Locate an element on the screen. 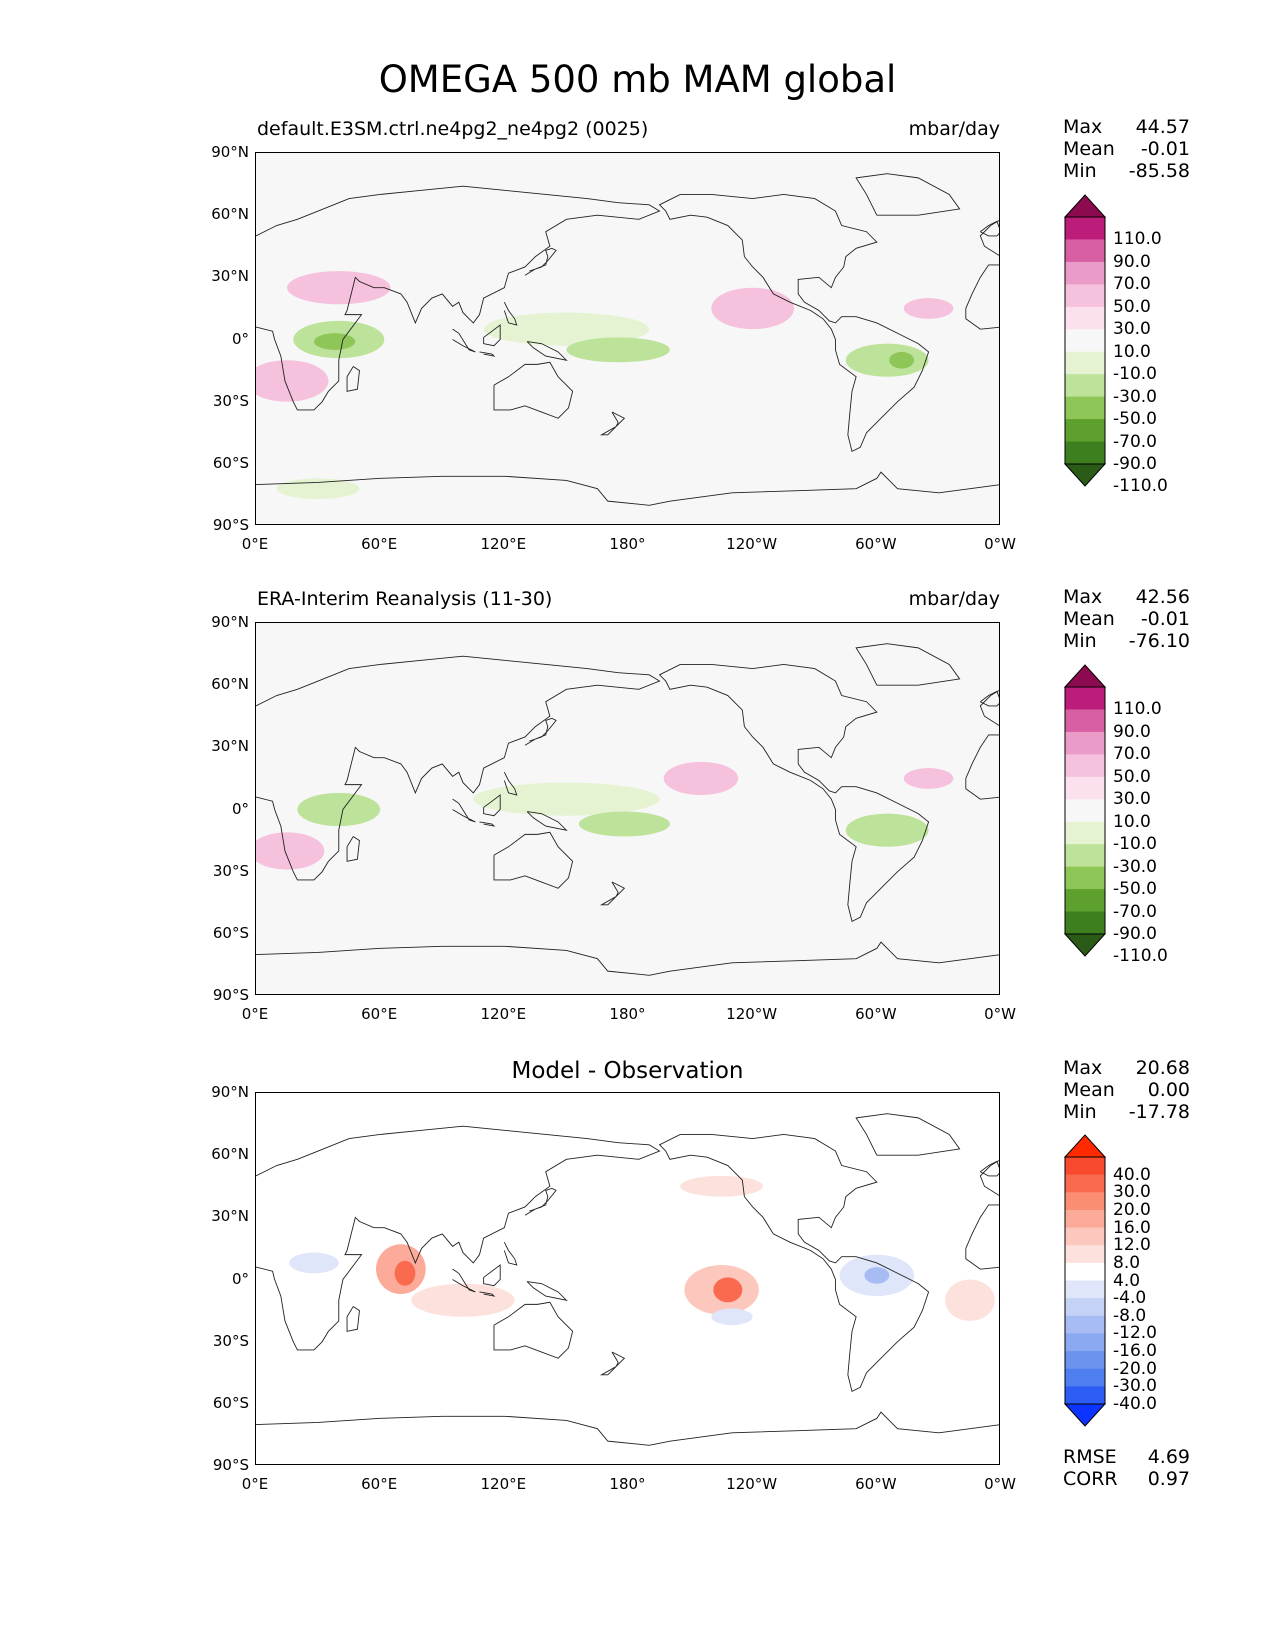 The width and height of the screenshot is (1275, 1650). y-tick-label: 30°S is located at coordinates (230, 400).